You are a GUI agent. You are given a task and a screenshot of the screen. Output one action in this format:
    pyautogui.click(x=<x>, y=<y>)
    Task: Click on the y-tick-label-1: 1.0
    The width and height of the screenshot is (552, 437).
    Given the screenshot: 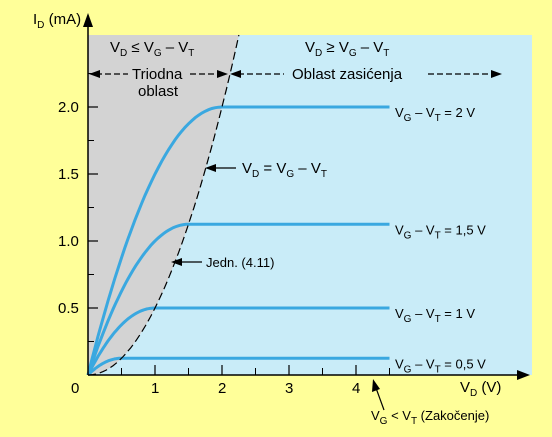 What is the action you would take?
    pyautogui.click(x=68, y=241)
    